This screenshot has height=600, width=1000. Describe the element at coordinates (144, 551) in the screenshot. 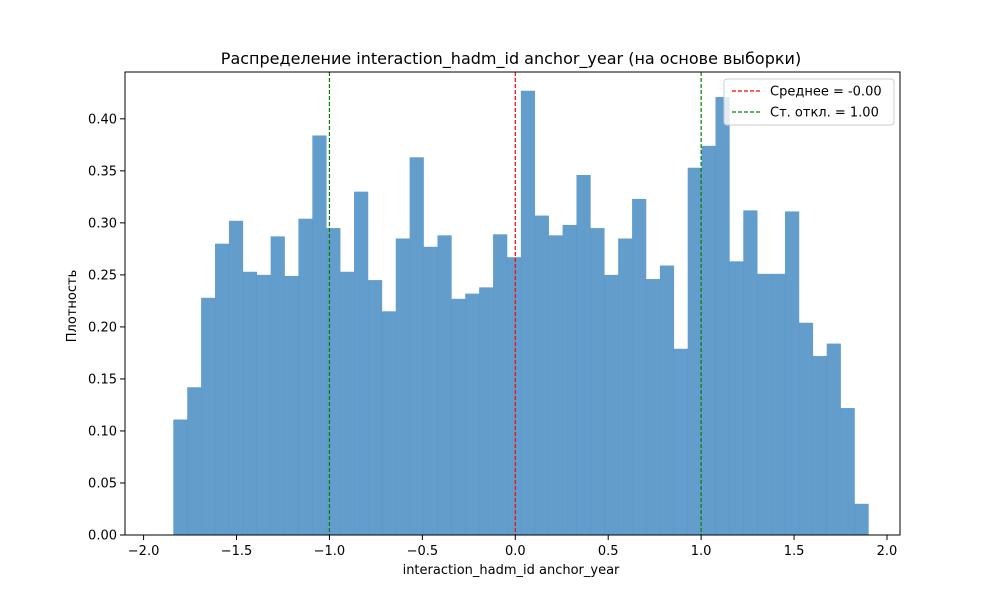

I see `x-tick-label: −2.0` at that location.